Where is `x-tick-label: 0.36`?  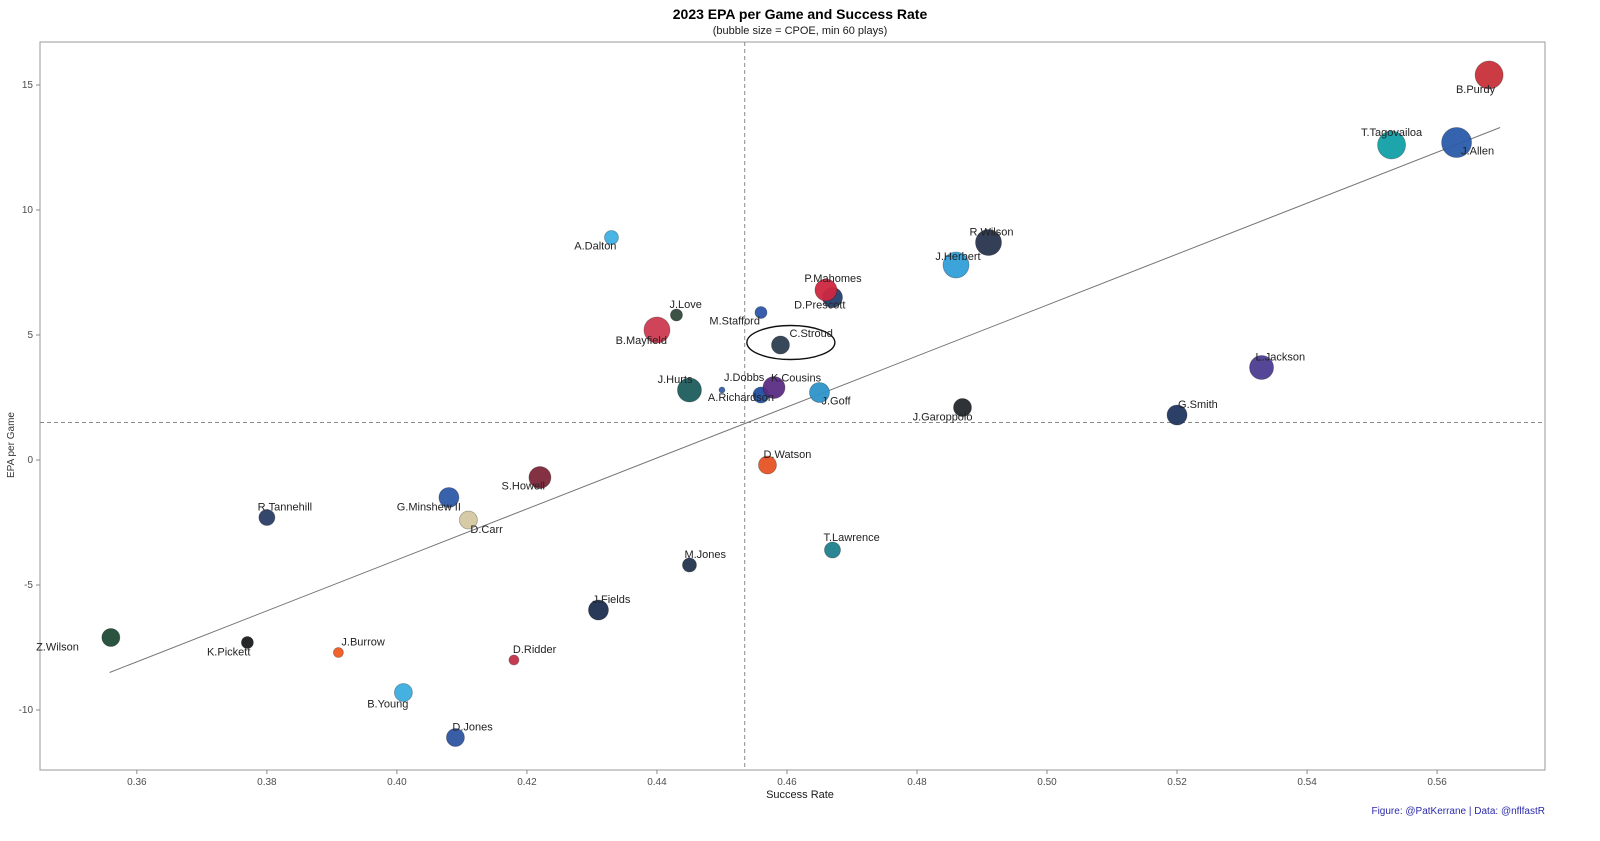
x-tick-label: 0.36 is located at coordinates (137, 782).